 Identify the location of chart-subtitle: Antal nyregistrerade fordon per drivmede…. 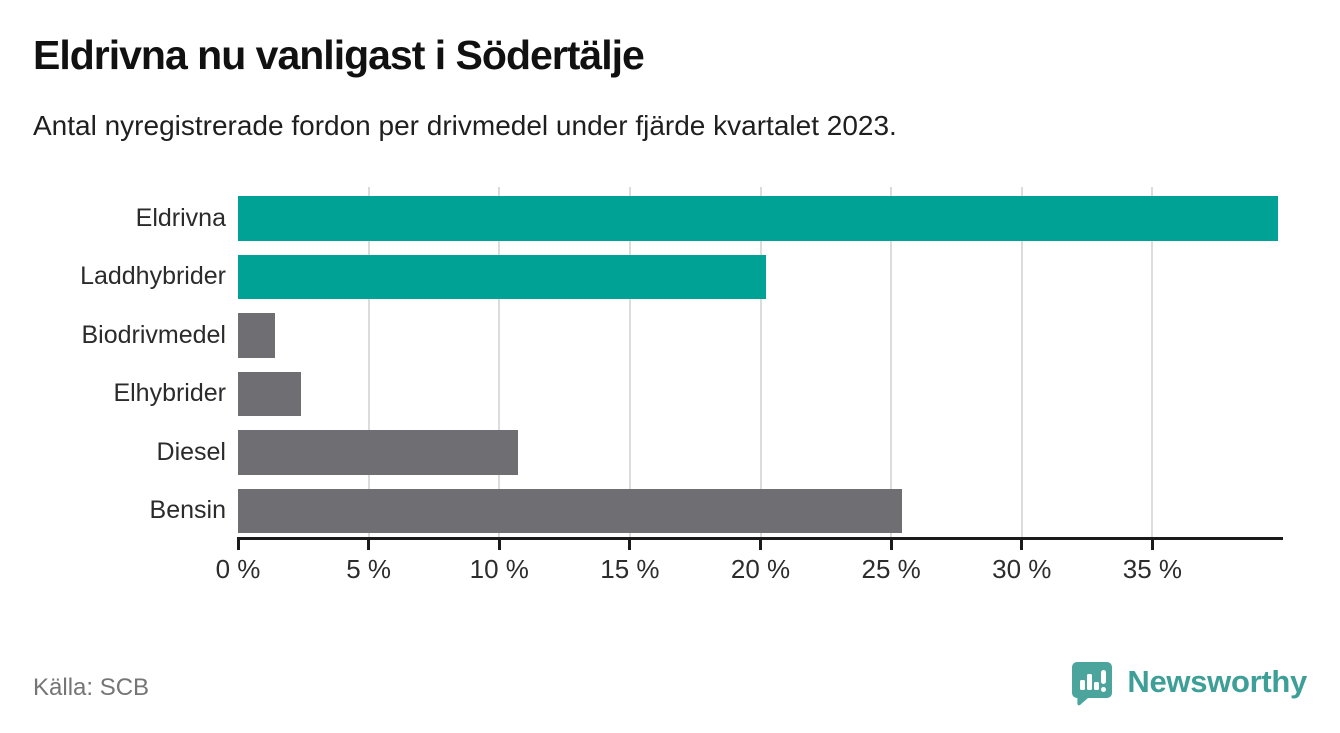
(465, 125).